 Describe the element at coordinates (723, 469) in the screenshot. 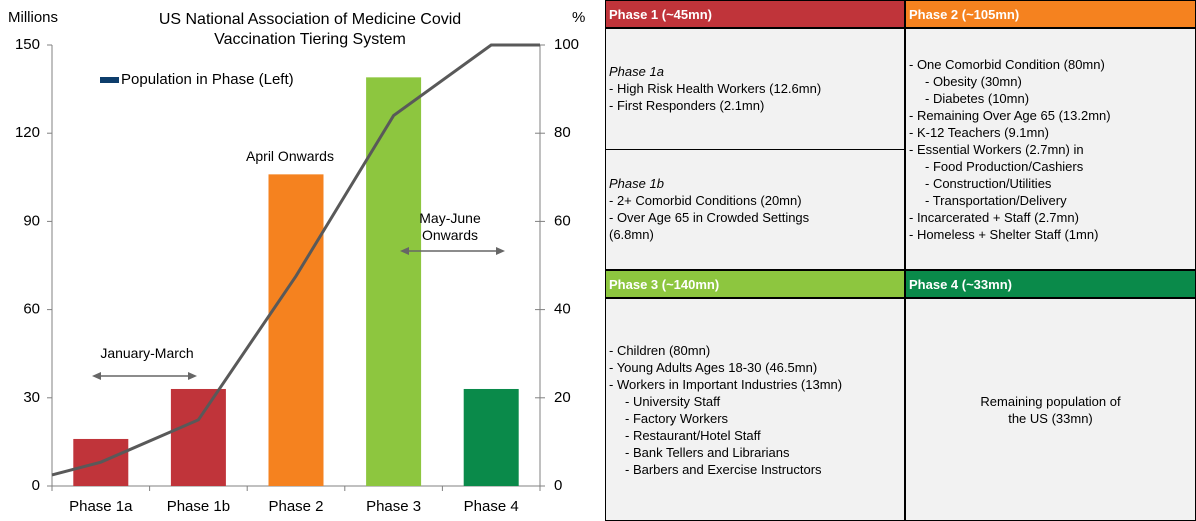

I see `sub-item: - Barbers and Exercise Instructors` at that location.